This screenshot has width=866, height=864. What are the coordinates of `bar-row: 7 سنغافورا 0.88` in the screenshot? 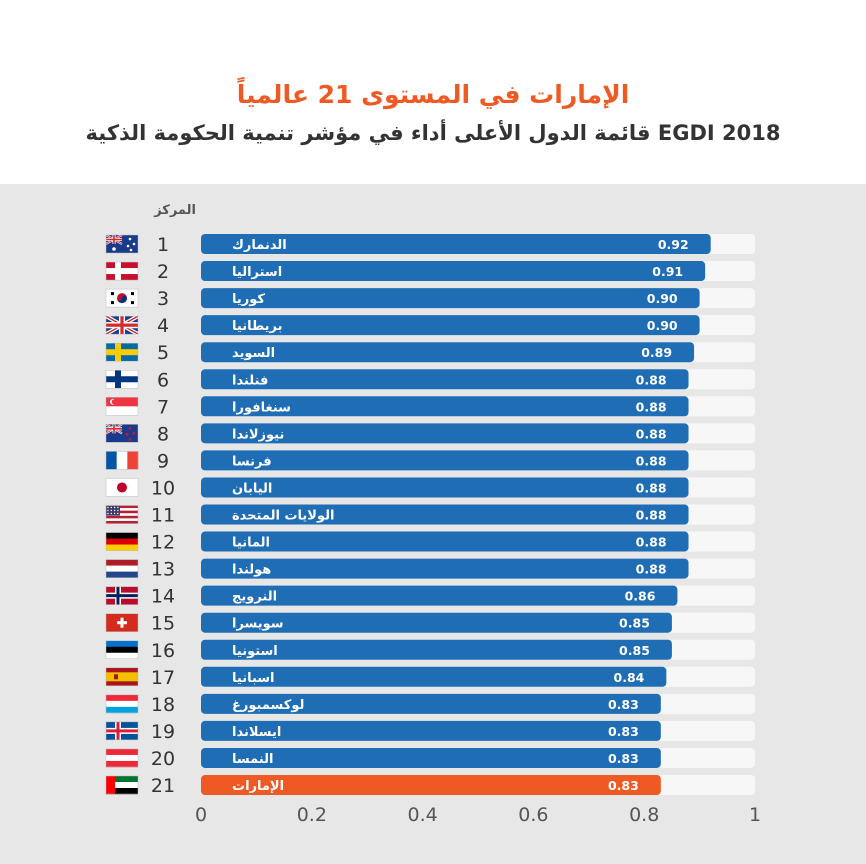 It's located at (430, 407).